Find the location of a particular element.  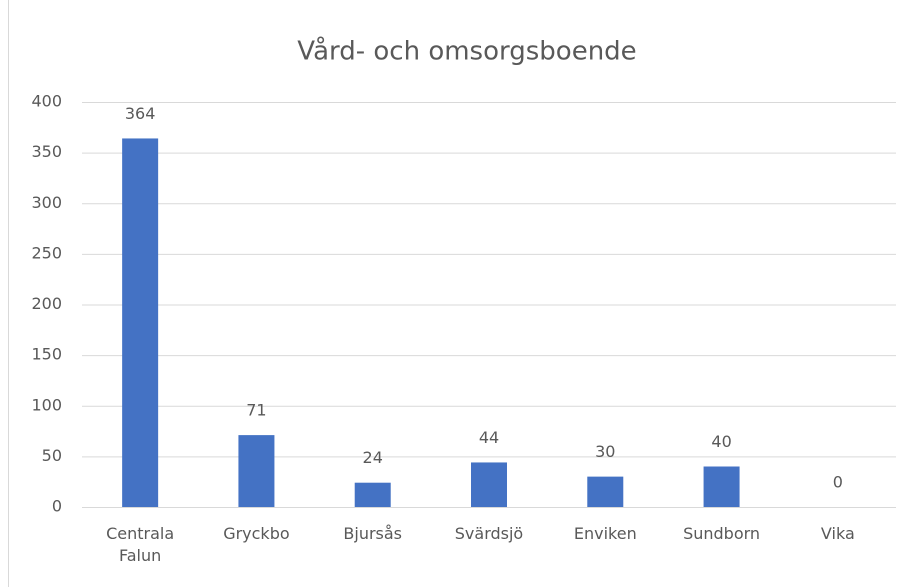

y-tick-label: 300 is located at coordinates (46, 202).